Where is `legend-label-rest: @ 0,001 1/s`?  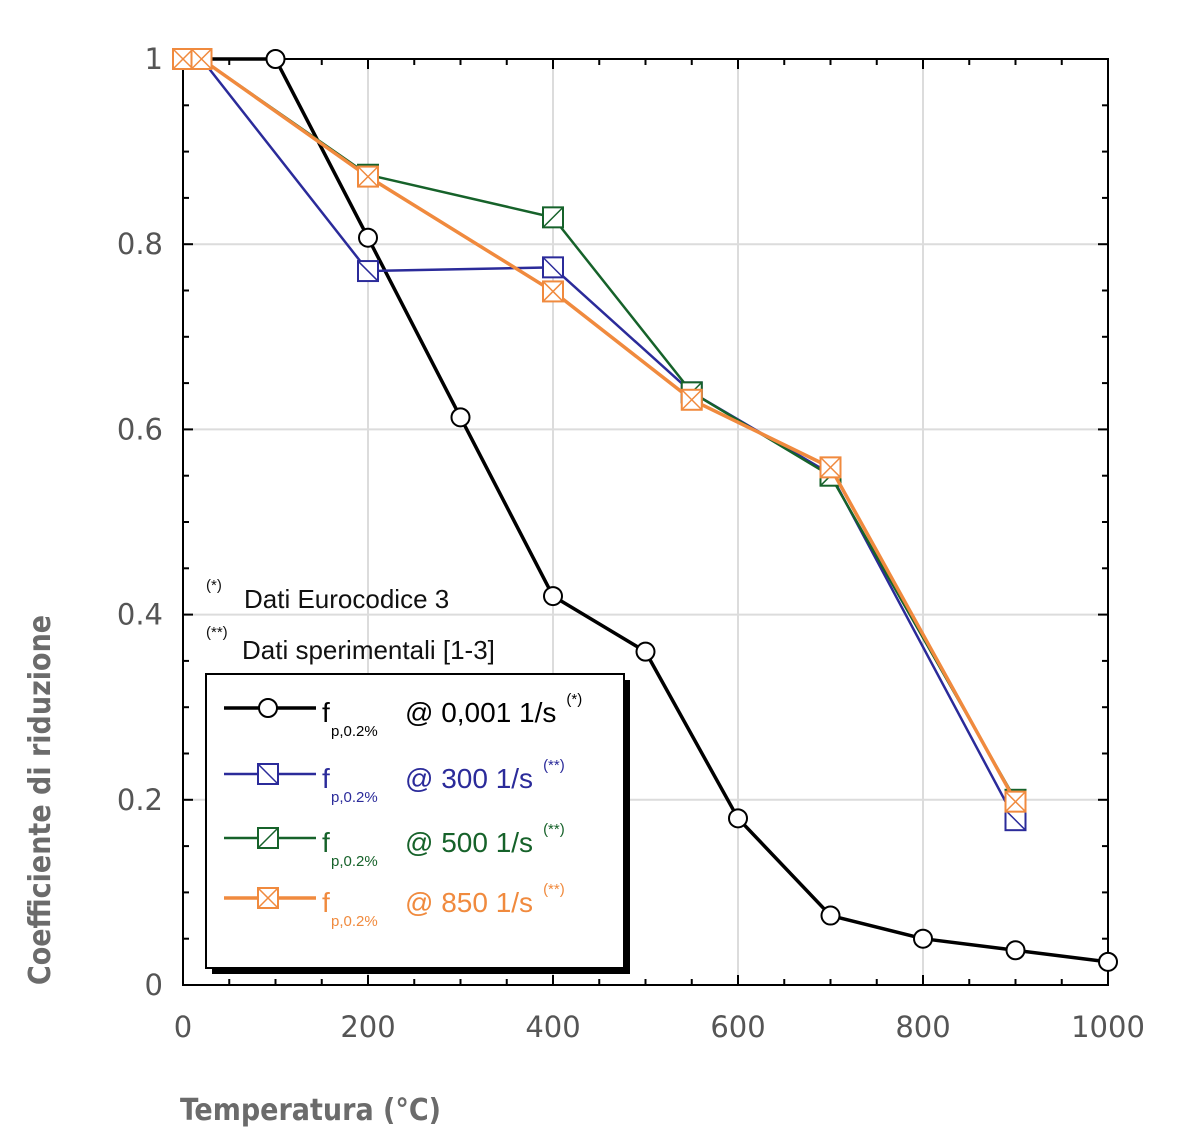
legend-label-rest: @ 0,001 1/s is located at coordinates (480, 712).